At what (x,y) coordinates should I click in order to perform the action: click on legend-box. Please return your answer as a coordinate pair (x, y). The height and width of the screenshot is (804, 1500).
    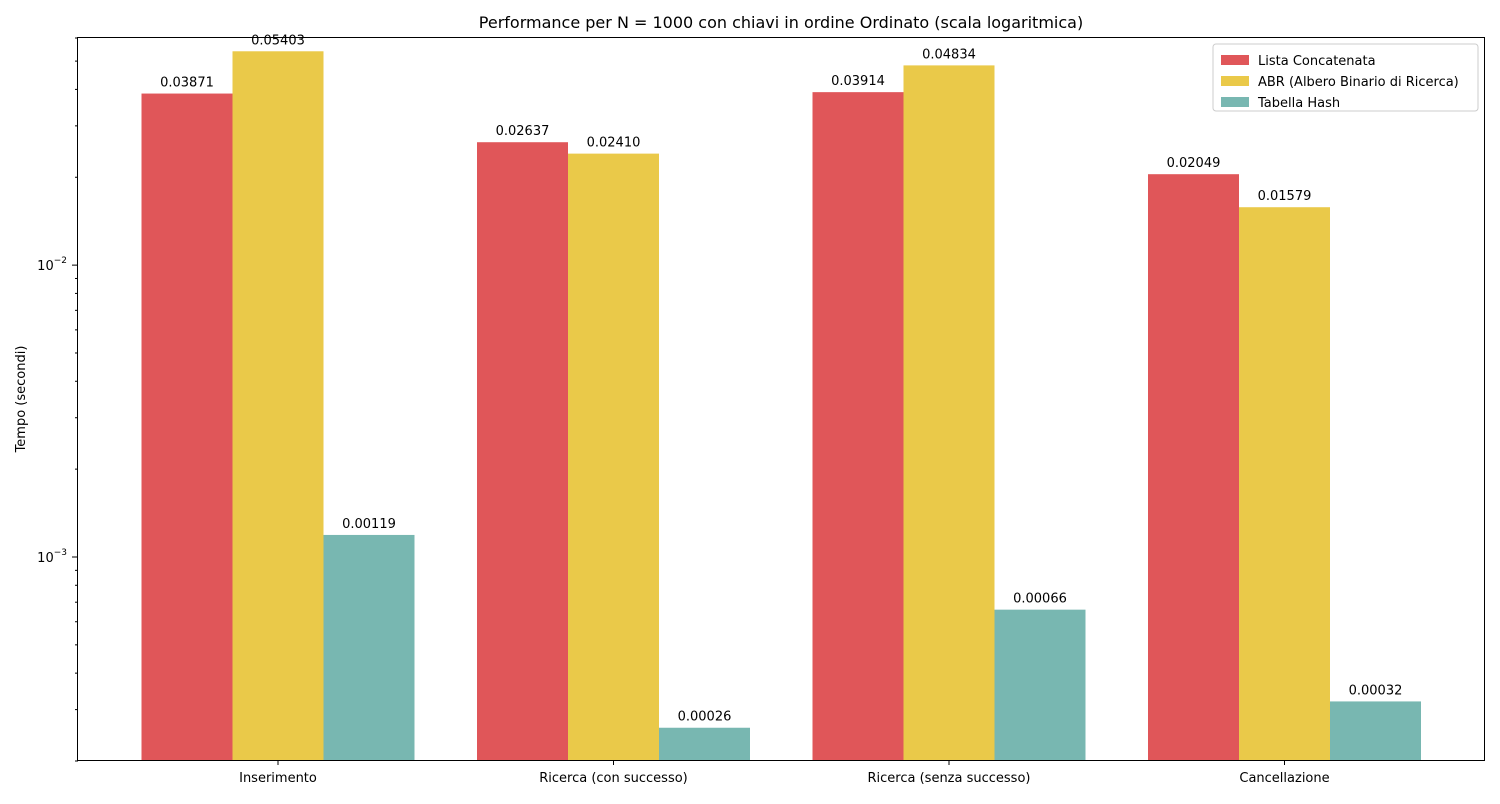
    Looking at the image, I should click on (1345, 77).